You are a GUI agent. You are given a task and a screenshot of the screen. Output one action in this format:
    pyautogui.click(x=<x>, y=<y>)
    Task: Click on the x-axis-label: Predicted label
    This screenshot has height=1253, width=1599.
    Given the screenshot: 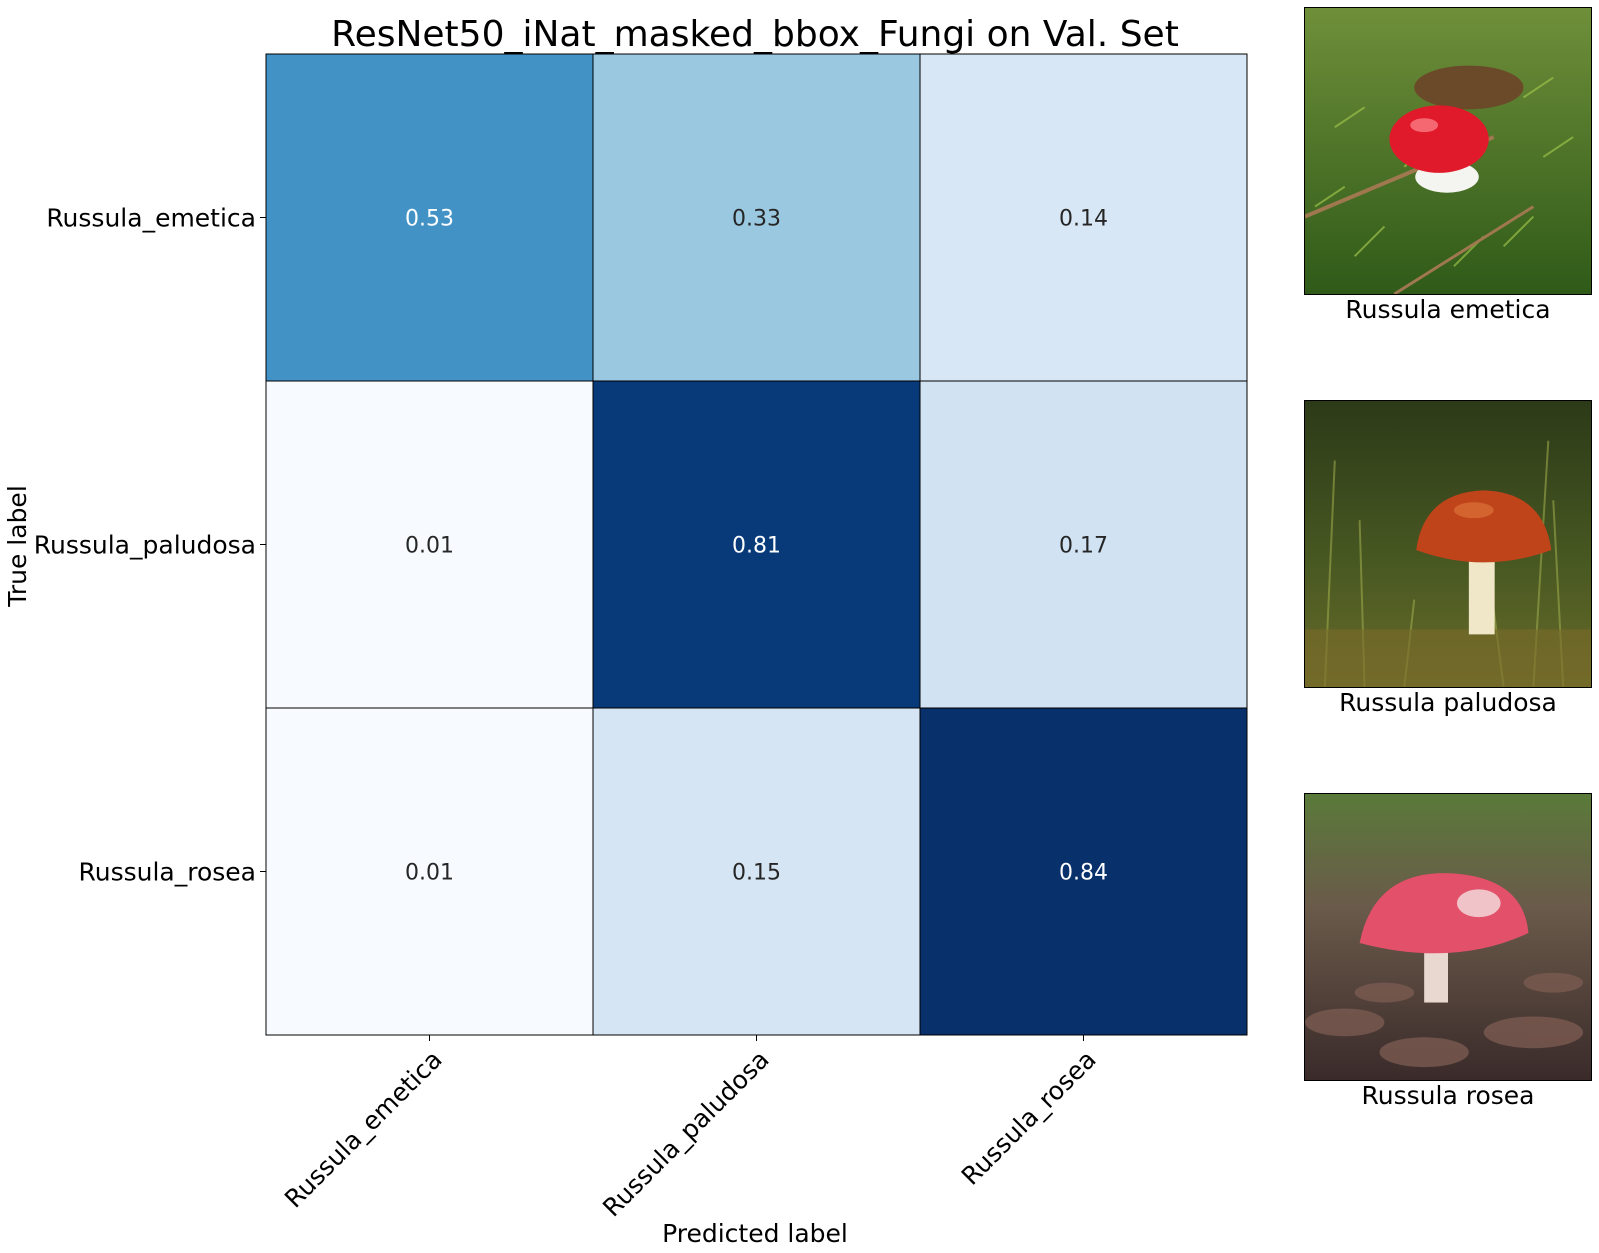 What is the action you would take?
    pyautogui.click(x=755, y=1233)
    